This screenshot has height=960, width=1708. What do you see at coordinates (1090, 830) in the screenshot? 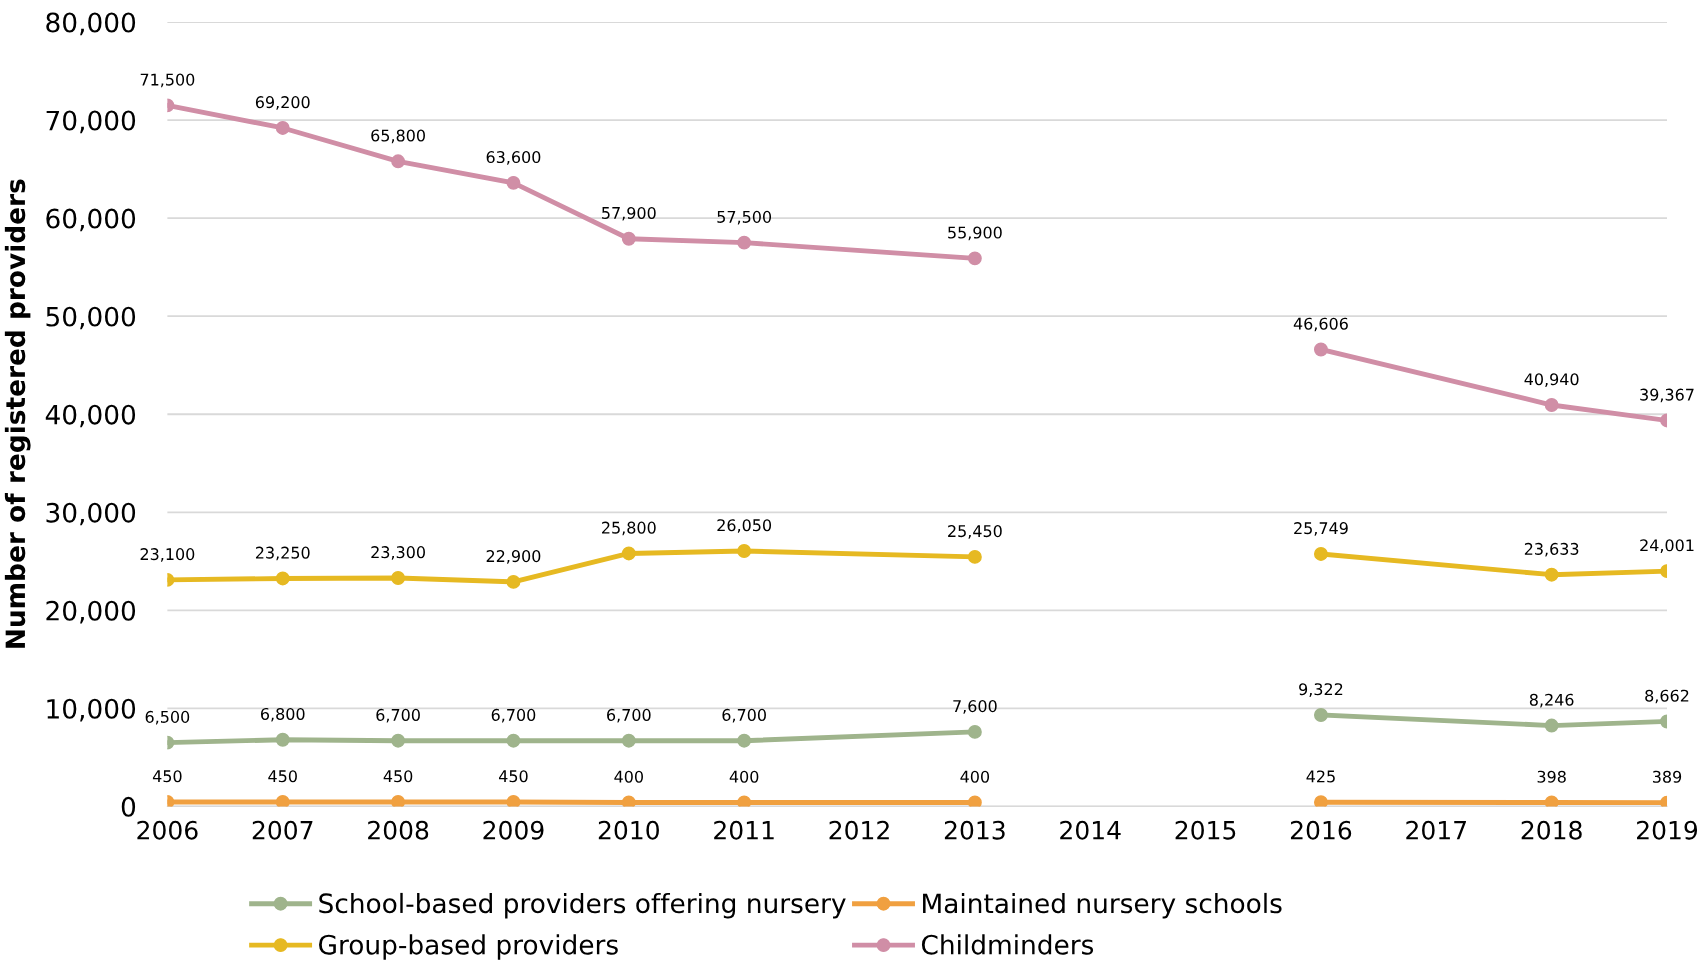
I see `x-tick-label: 2014` at bounding box center [1090, 830].